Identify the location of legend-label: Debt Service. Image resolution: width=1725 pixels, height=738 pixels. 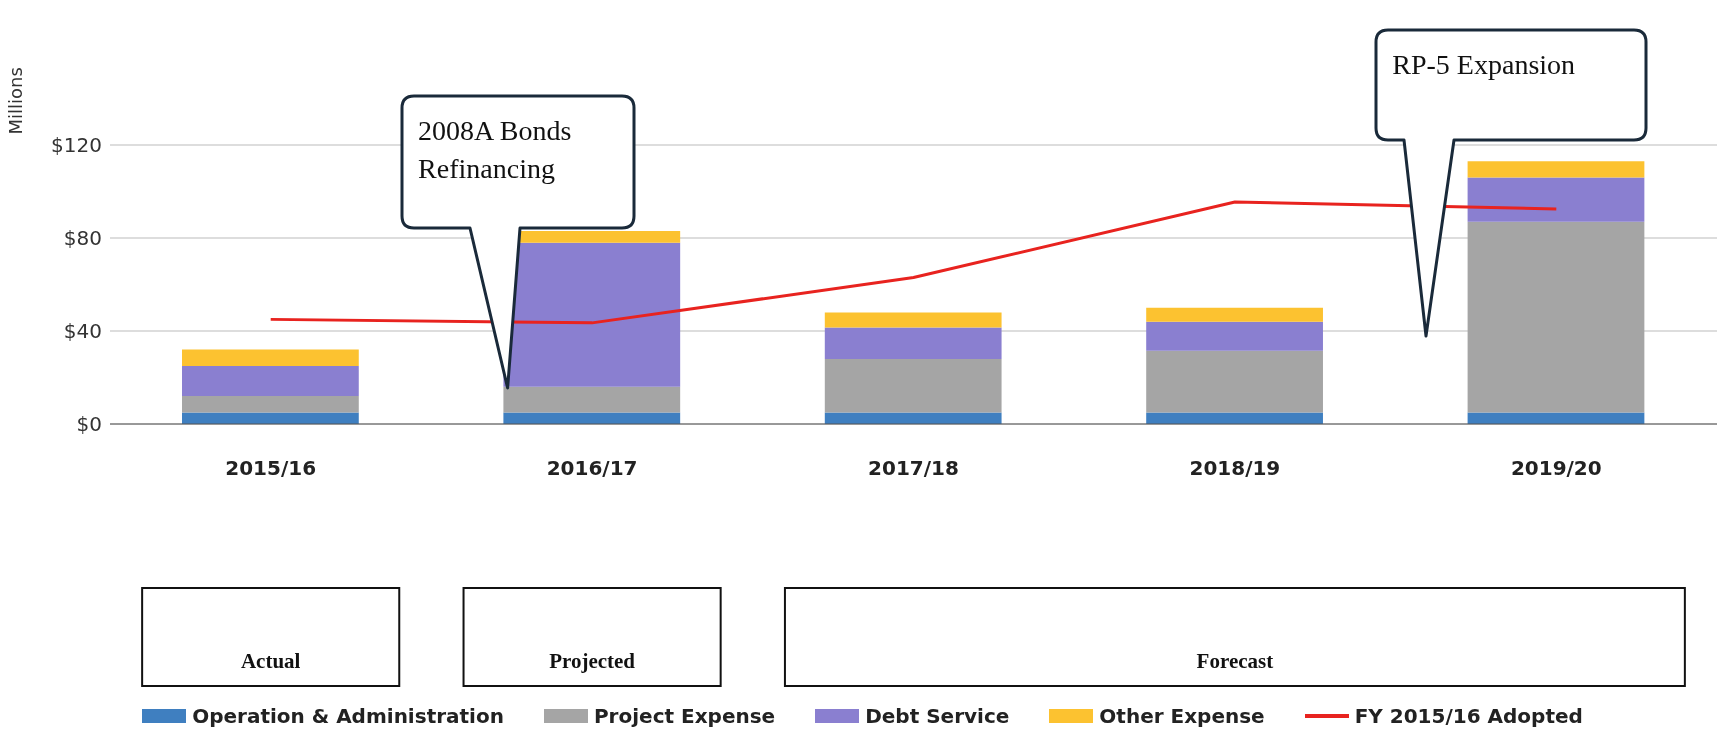
(937, 716).